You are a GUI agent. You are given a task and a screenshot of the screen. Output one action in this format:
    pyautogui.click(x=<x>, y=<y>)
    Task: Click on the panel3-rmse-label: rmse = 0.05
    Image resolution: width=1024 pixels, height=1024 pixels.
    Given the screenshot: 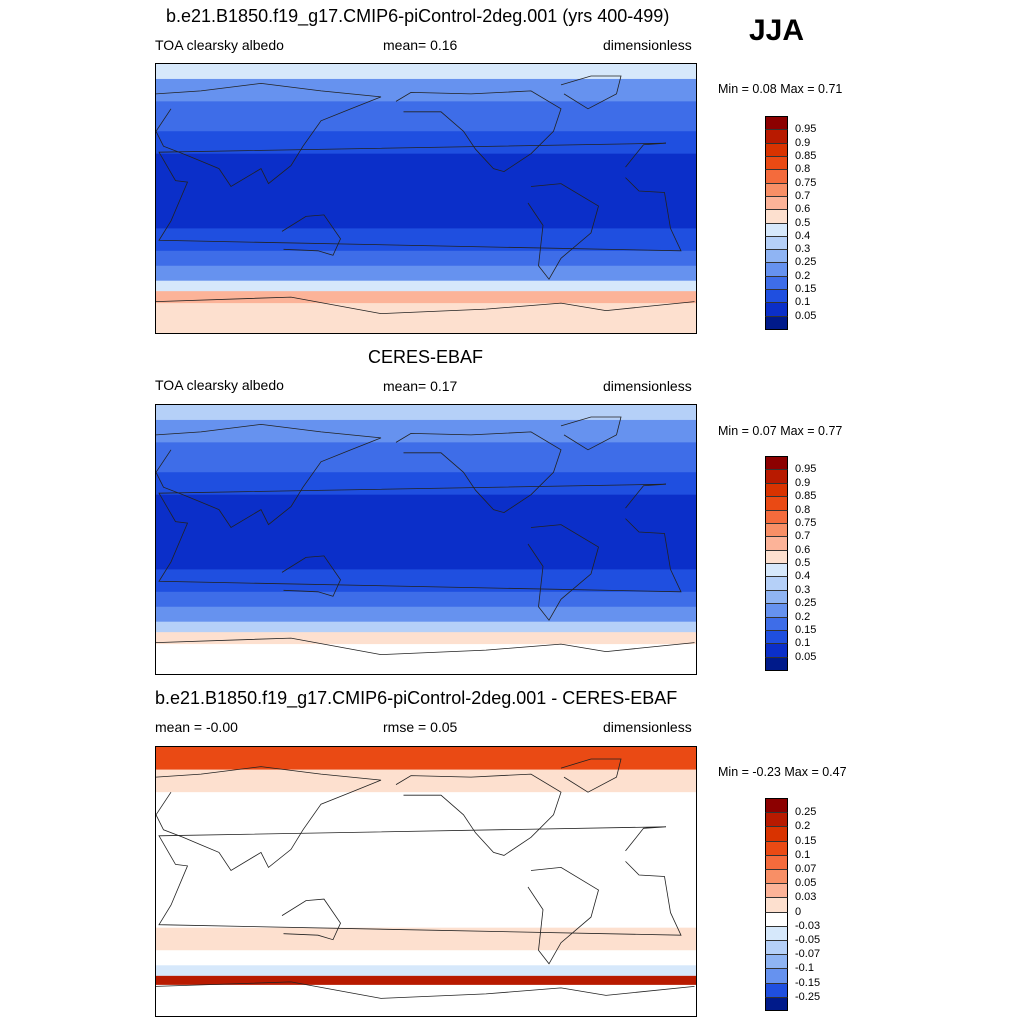 What is the action you would take?
    pyautogui.click(x=420, y=727)
    